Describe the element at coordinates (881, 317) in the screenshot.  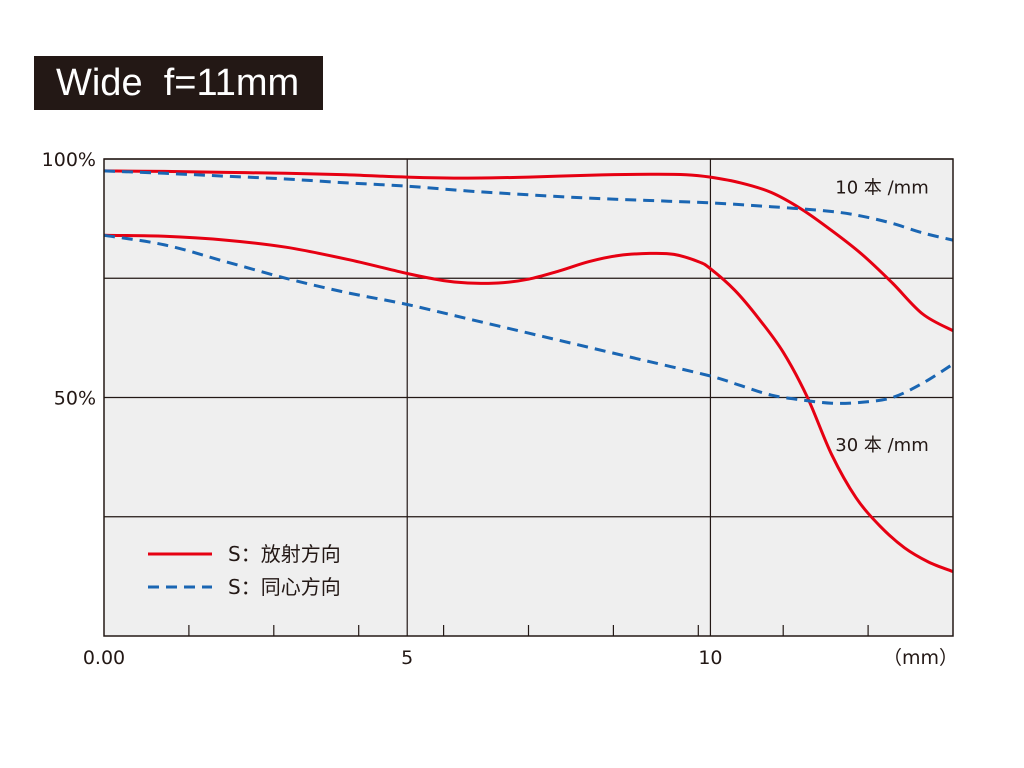
I see `annotations: 10 本 /mm 30 本 /mm` at that location.